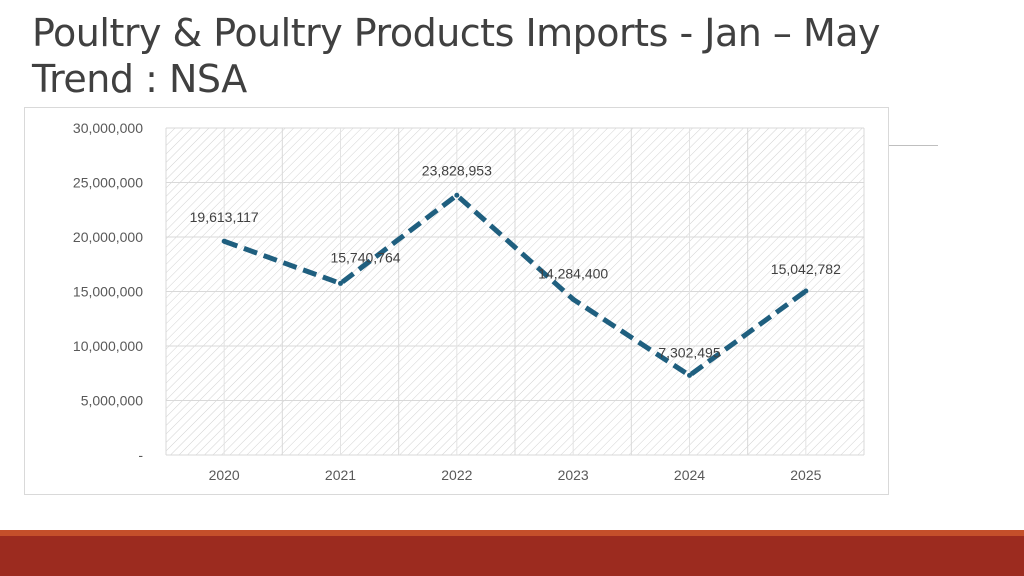  I want to click on y-tick-label: 15,000,000, so click(108, 292).